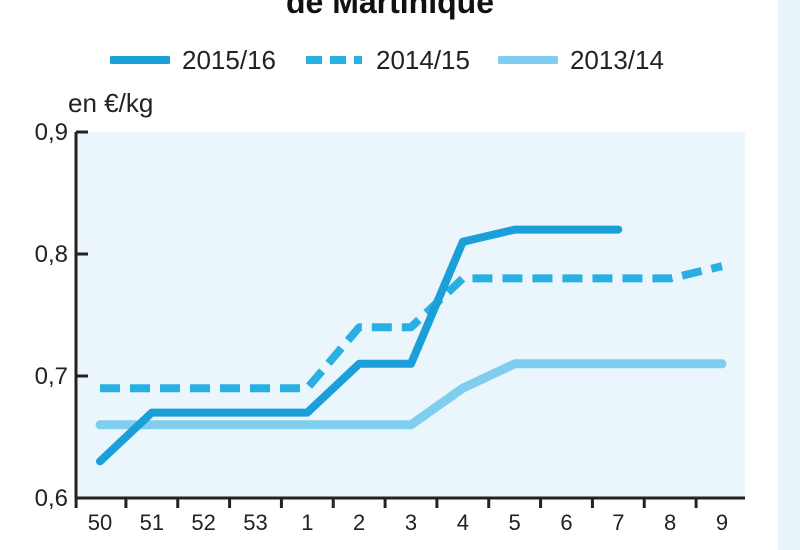  I want to click on x-tick-label: 51, so click(152, 522).